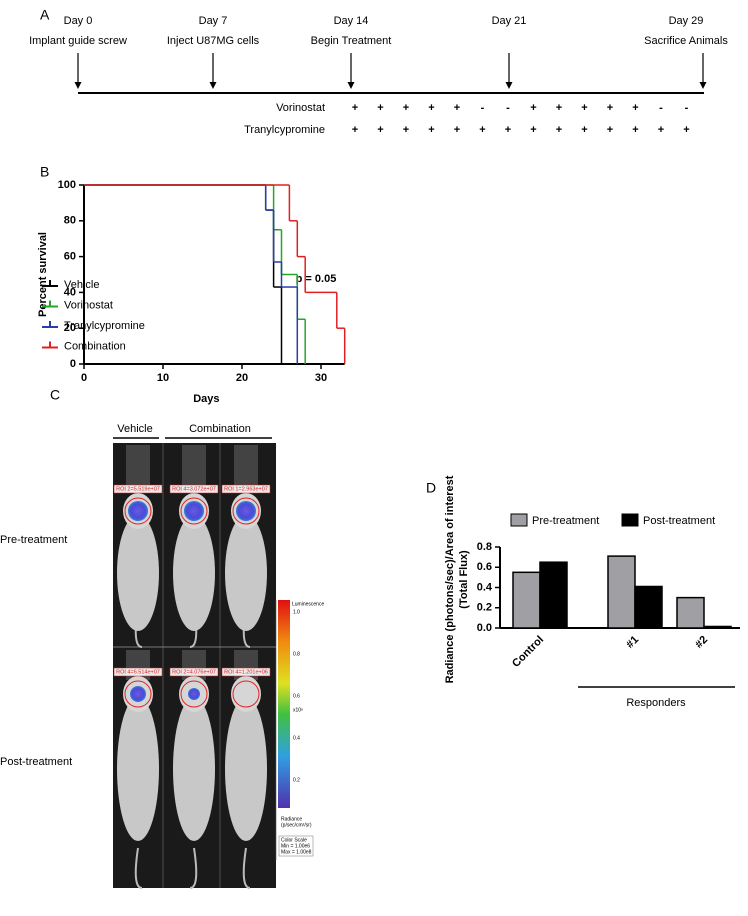 The image size is (748, 916). I want to click on row-label: Pre-treatment, so click(33, 540).